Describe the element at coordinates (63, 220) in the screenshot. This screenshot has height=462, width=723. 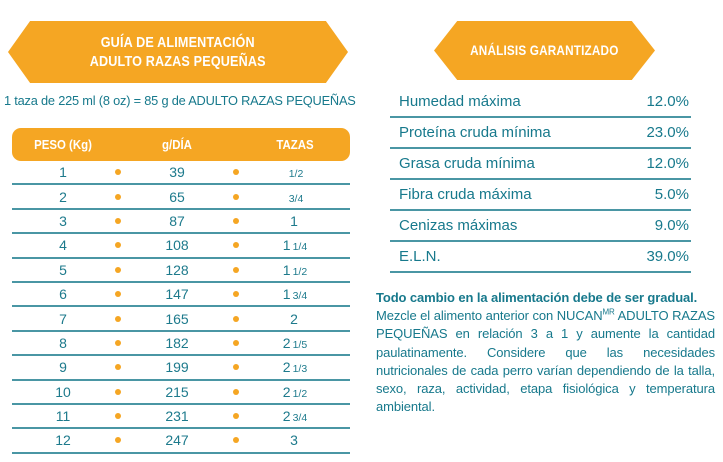
I see `peso-value: 3` at that location.